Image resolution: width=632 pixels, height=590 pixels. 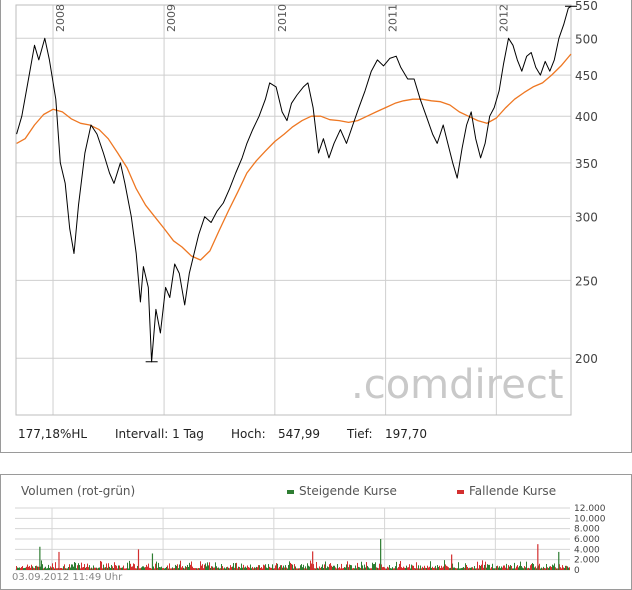 What do you see at coordinates (590, 509) in the screenshot?
I see `volume-y-tick-label: 12.000` at bounding box center [590, 509].